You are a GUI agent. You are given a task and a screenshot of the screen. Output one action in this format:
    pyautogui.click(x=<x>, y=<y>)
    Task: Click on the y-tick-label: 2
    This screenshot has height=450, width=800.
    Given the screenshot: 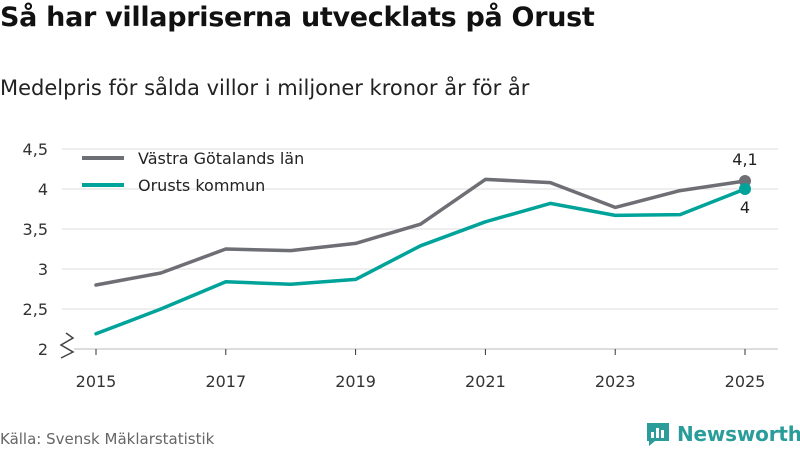 What is the action you would take?
    pyautogui.click(x=43, y=349)
    